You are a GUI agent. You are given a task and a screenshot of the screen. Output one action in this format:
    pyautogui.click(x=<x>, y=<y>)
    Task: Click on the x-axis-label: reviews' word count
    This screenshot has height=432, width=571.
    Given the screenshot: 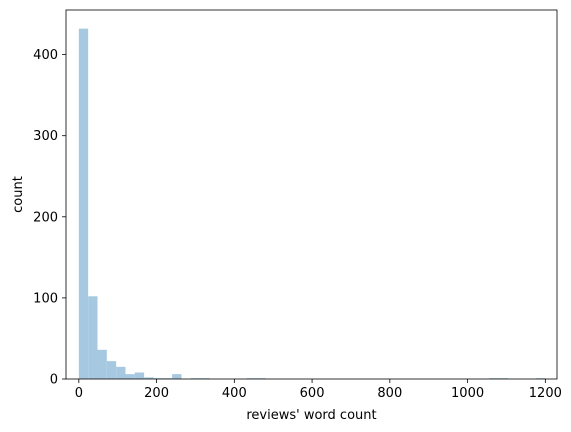 What is the action you would take?
    pyautogui.click(x=311, y=415)
    